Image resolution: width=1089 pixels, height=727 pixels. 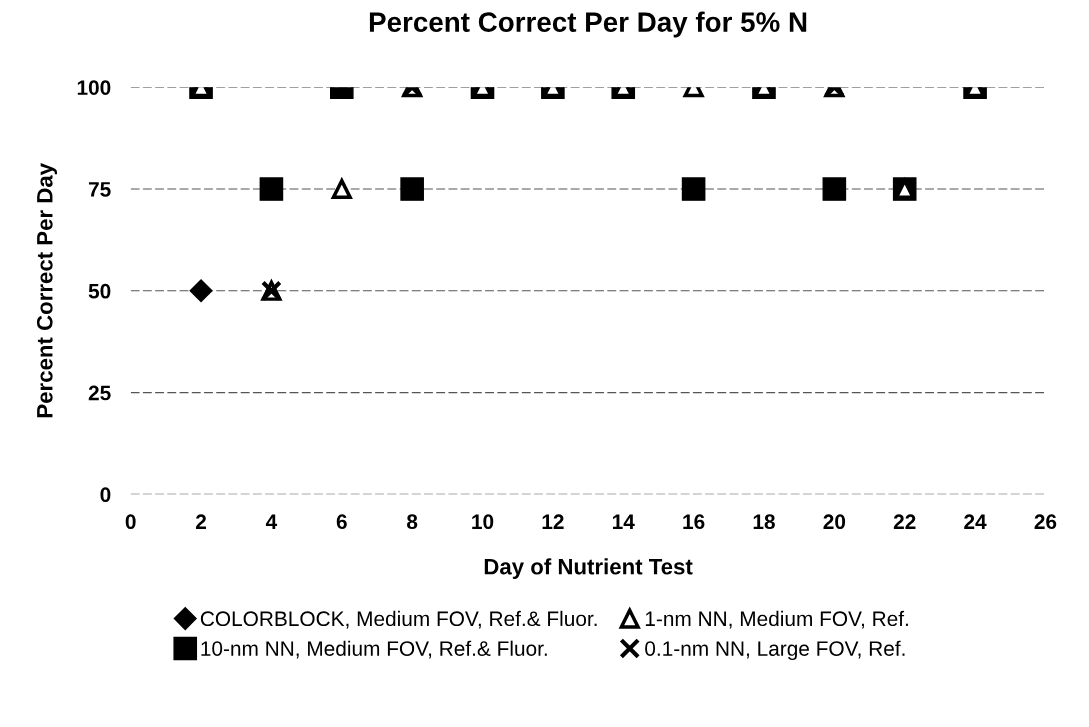 I want to click on y-tick-label: 100, so click(x=94, y=87).